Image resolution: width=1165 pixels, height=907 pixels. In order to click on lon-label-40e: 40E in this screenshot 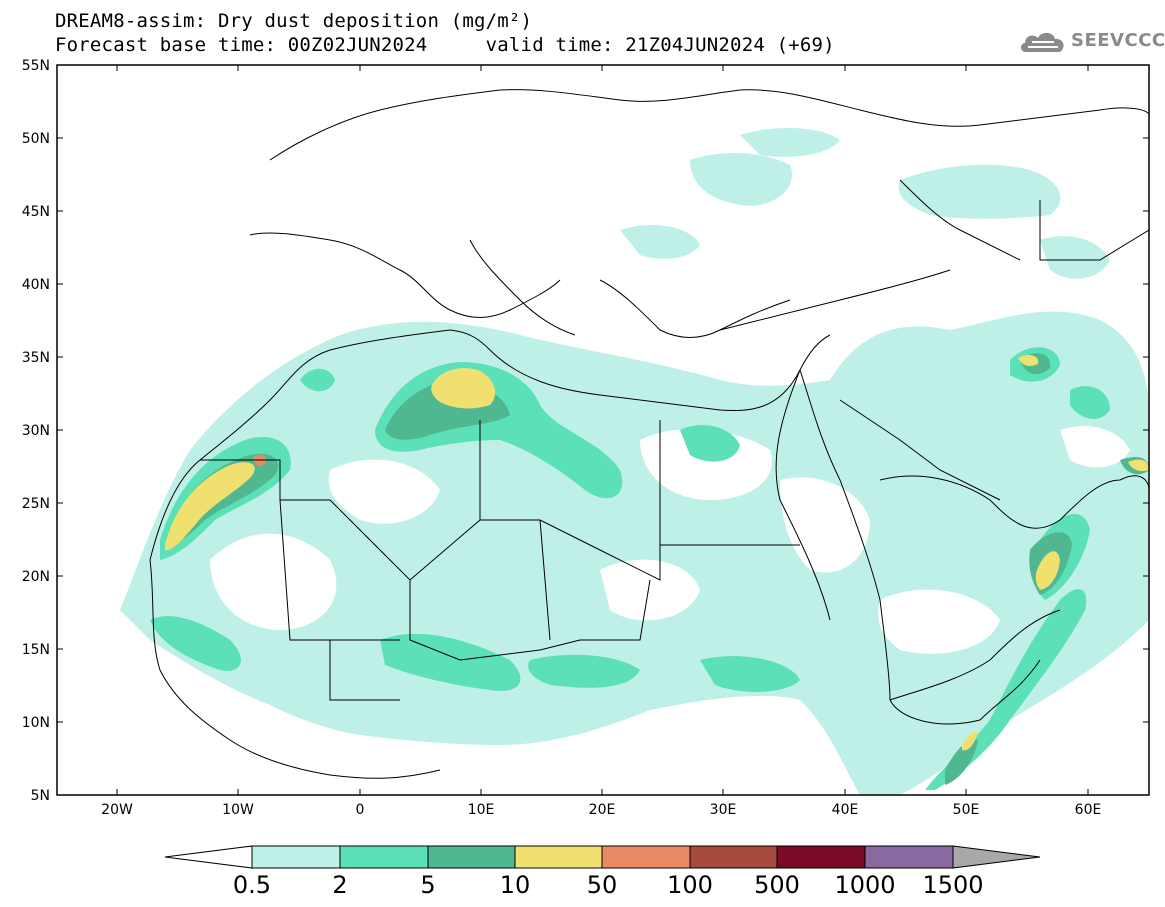, I will do `click(845, 810)`.